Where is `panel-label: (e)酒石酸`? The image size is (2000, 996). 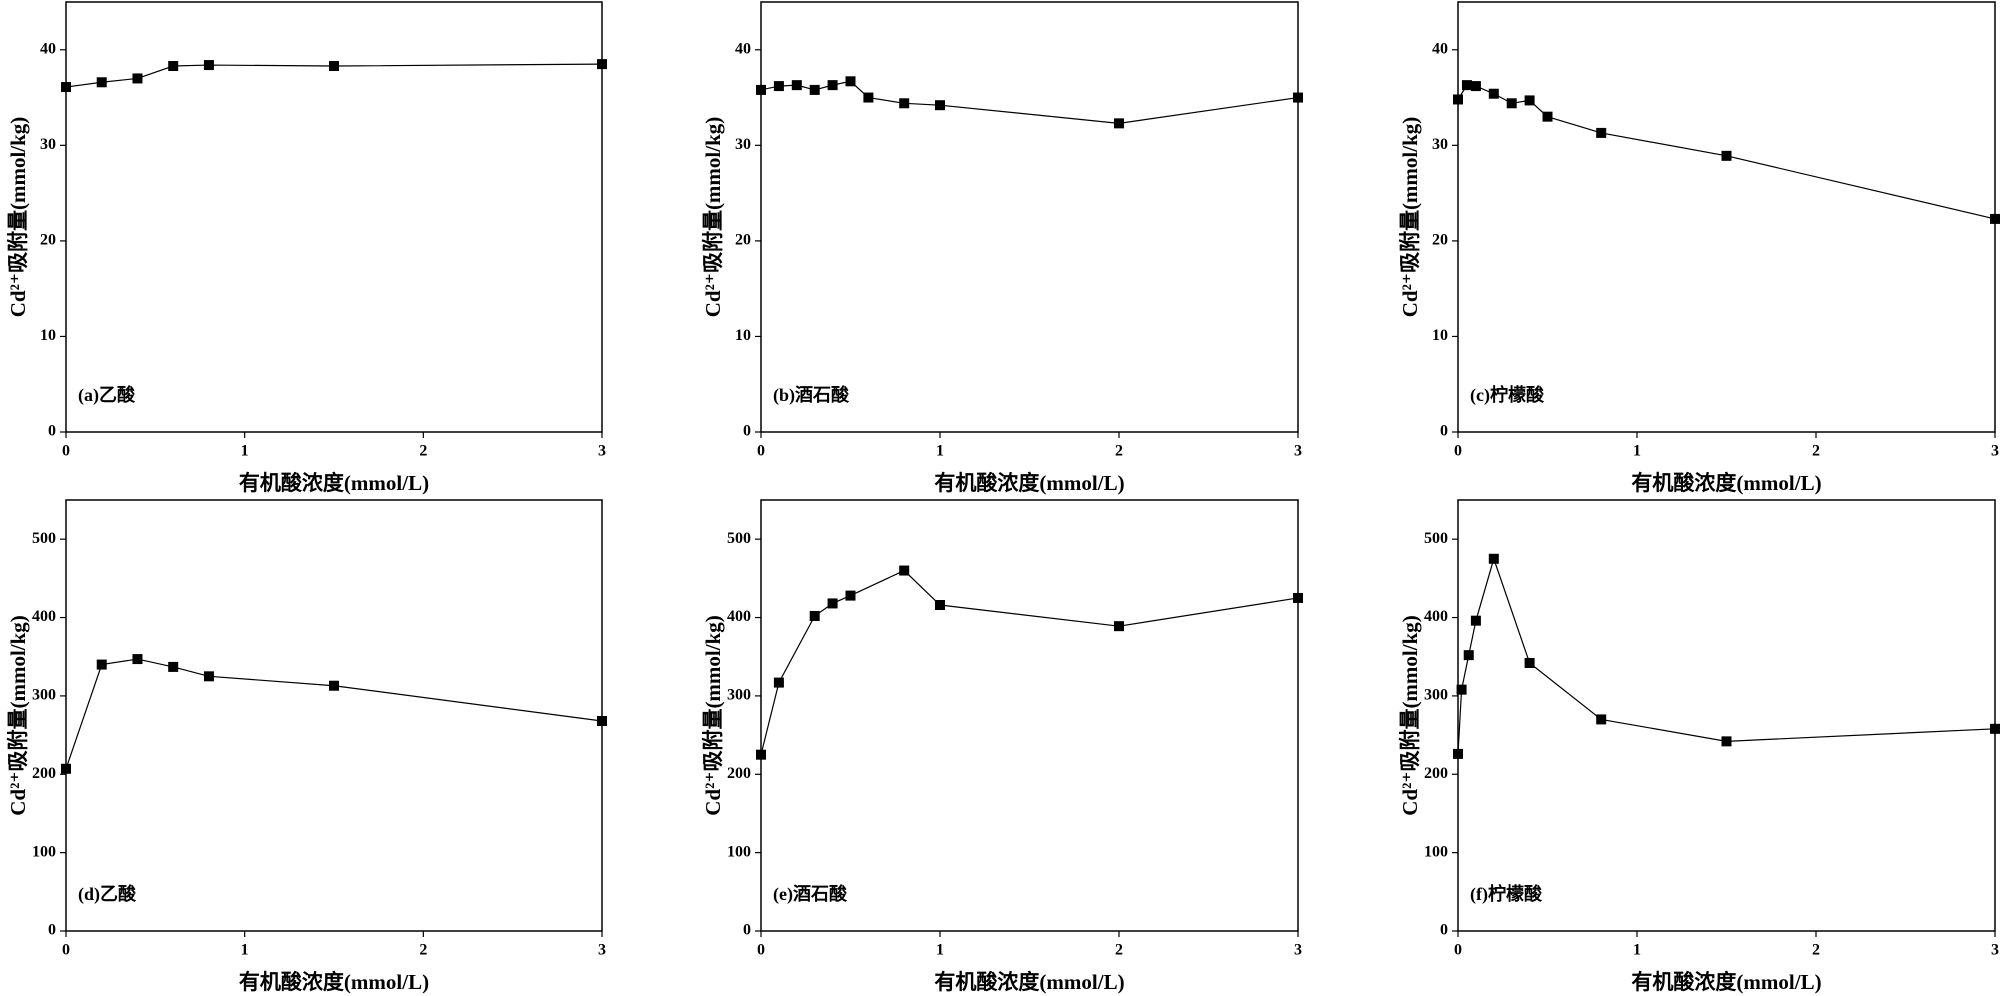
panel-label: (e)酒石酸 is located at coordinates (810, 894).